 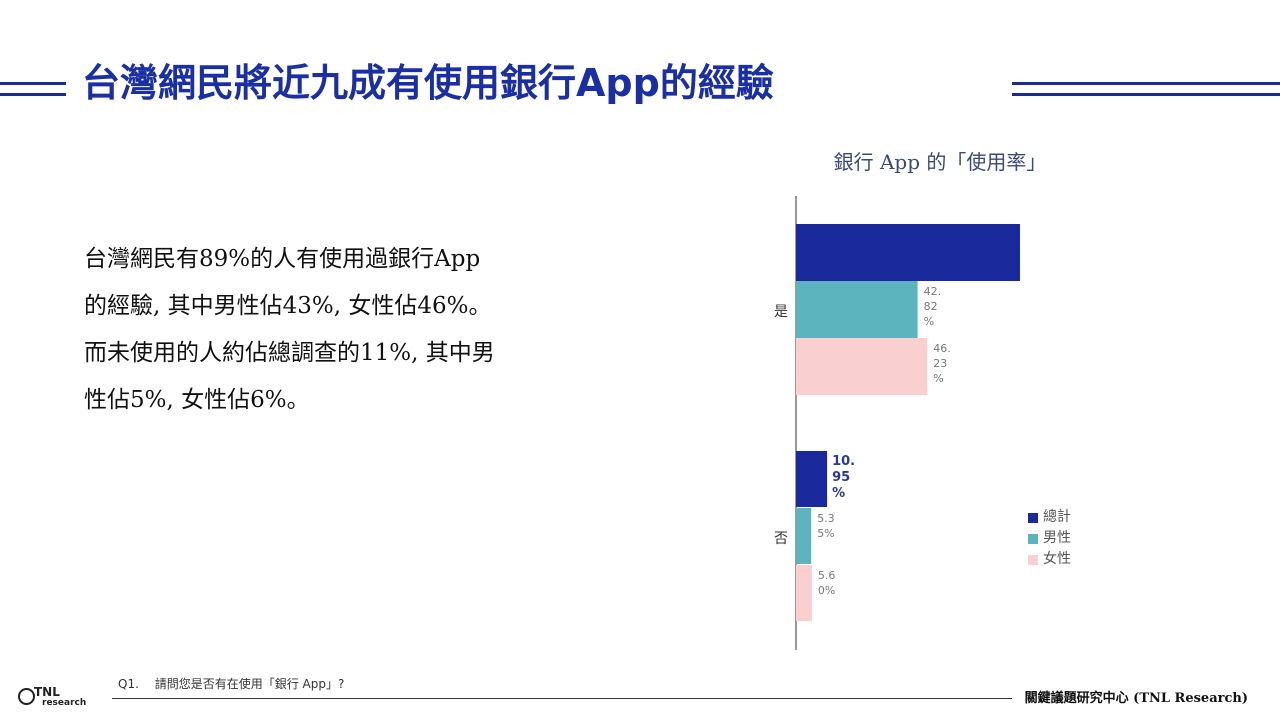 I want to click on organization-name: 關鍵議題研究中心 (TNL Research), so click(x=1136, y=698).